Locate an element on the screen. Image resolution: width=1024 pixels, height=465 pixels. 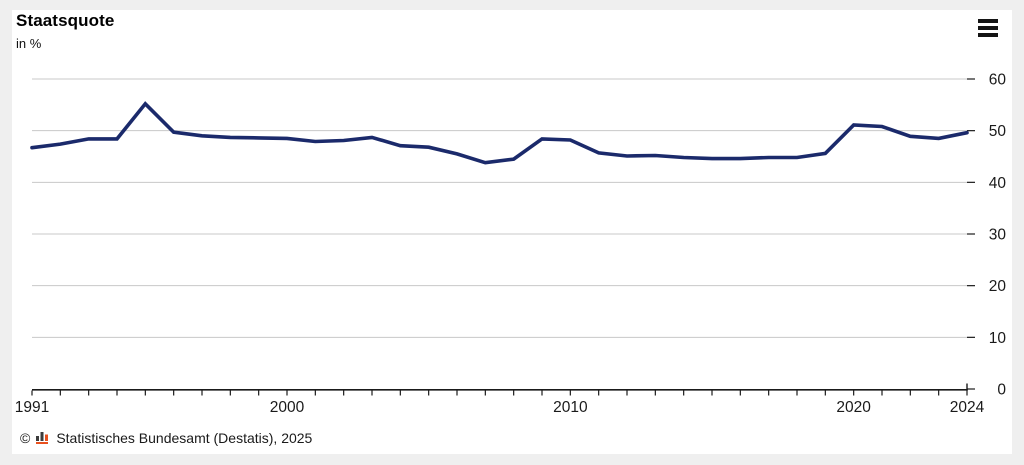
y-tick-label-30: 30 is located at coordinates (998, 235).